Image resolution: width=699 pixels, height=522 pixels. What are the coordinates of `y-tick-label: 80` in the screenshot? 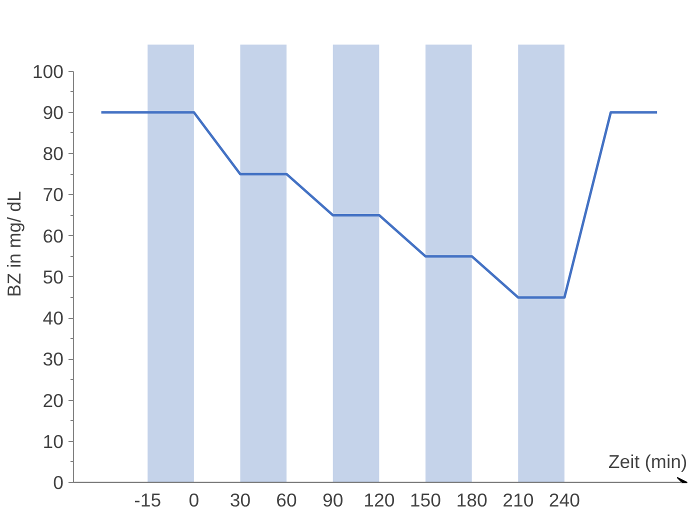 It's located at (53, 153).